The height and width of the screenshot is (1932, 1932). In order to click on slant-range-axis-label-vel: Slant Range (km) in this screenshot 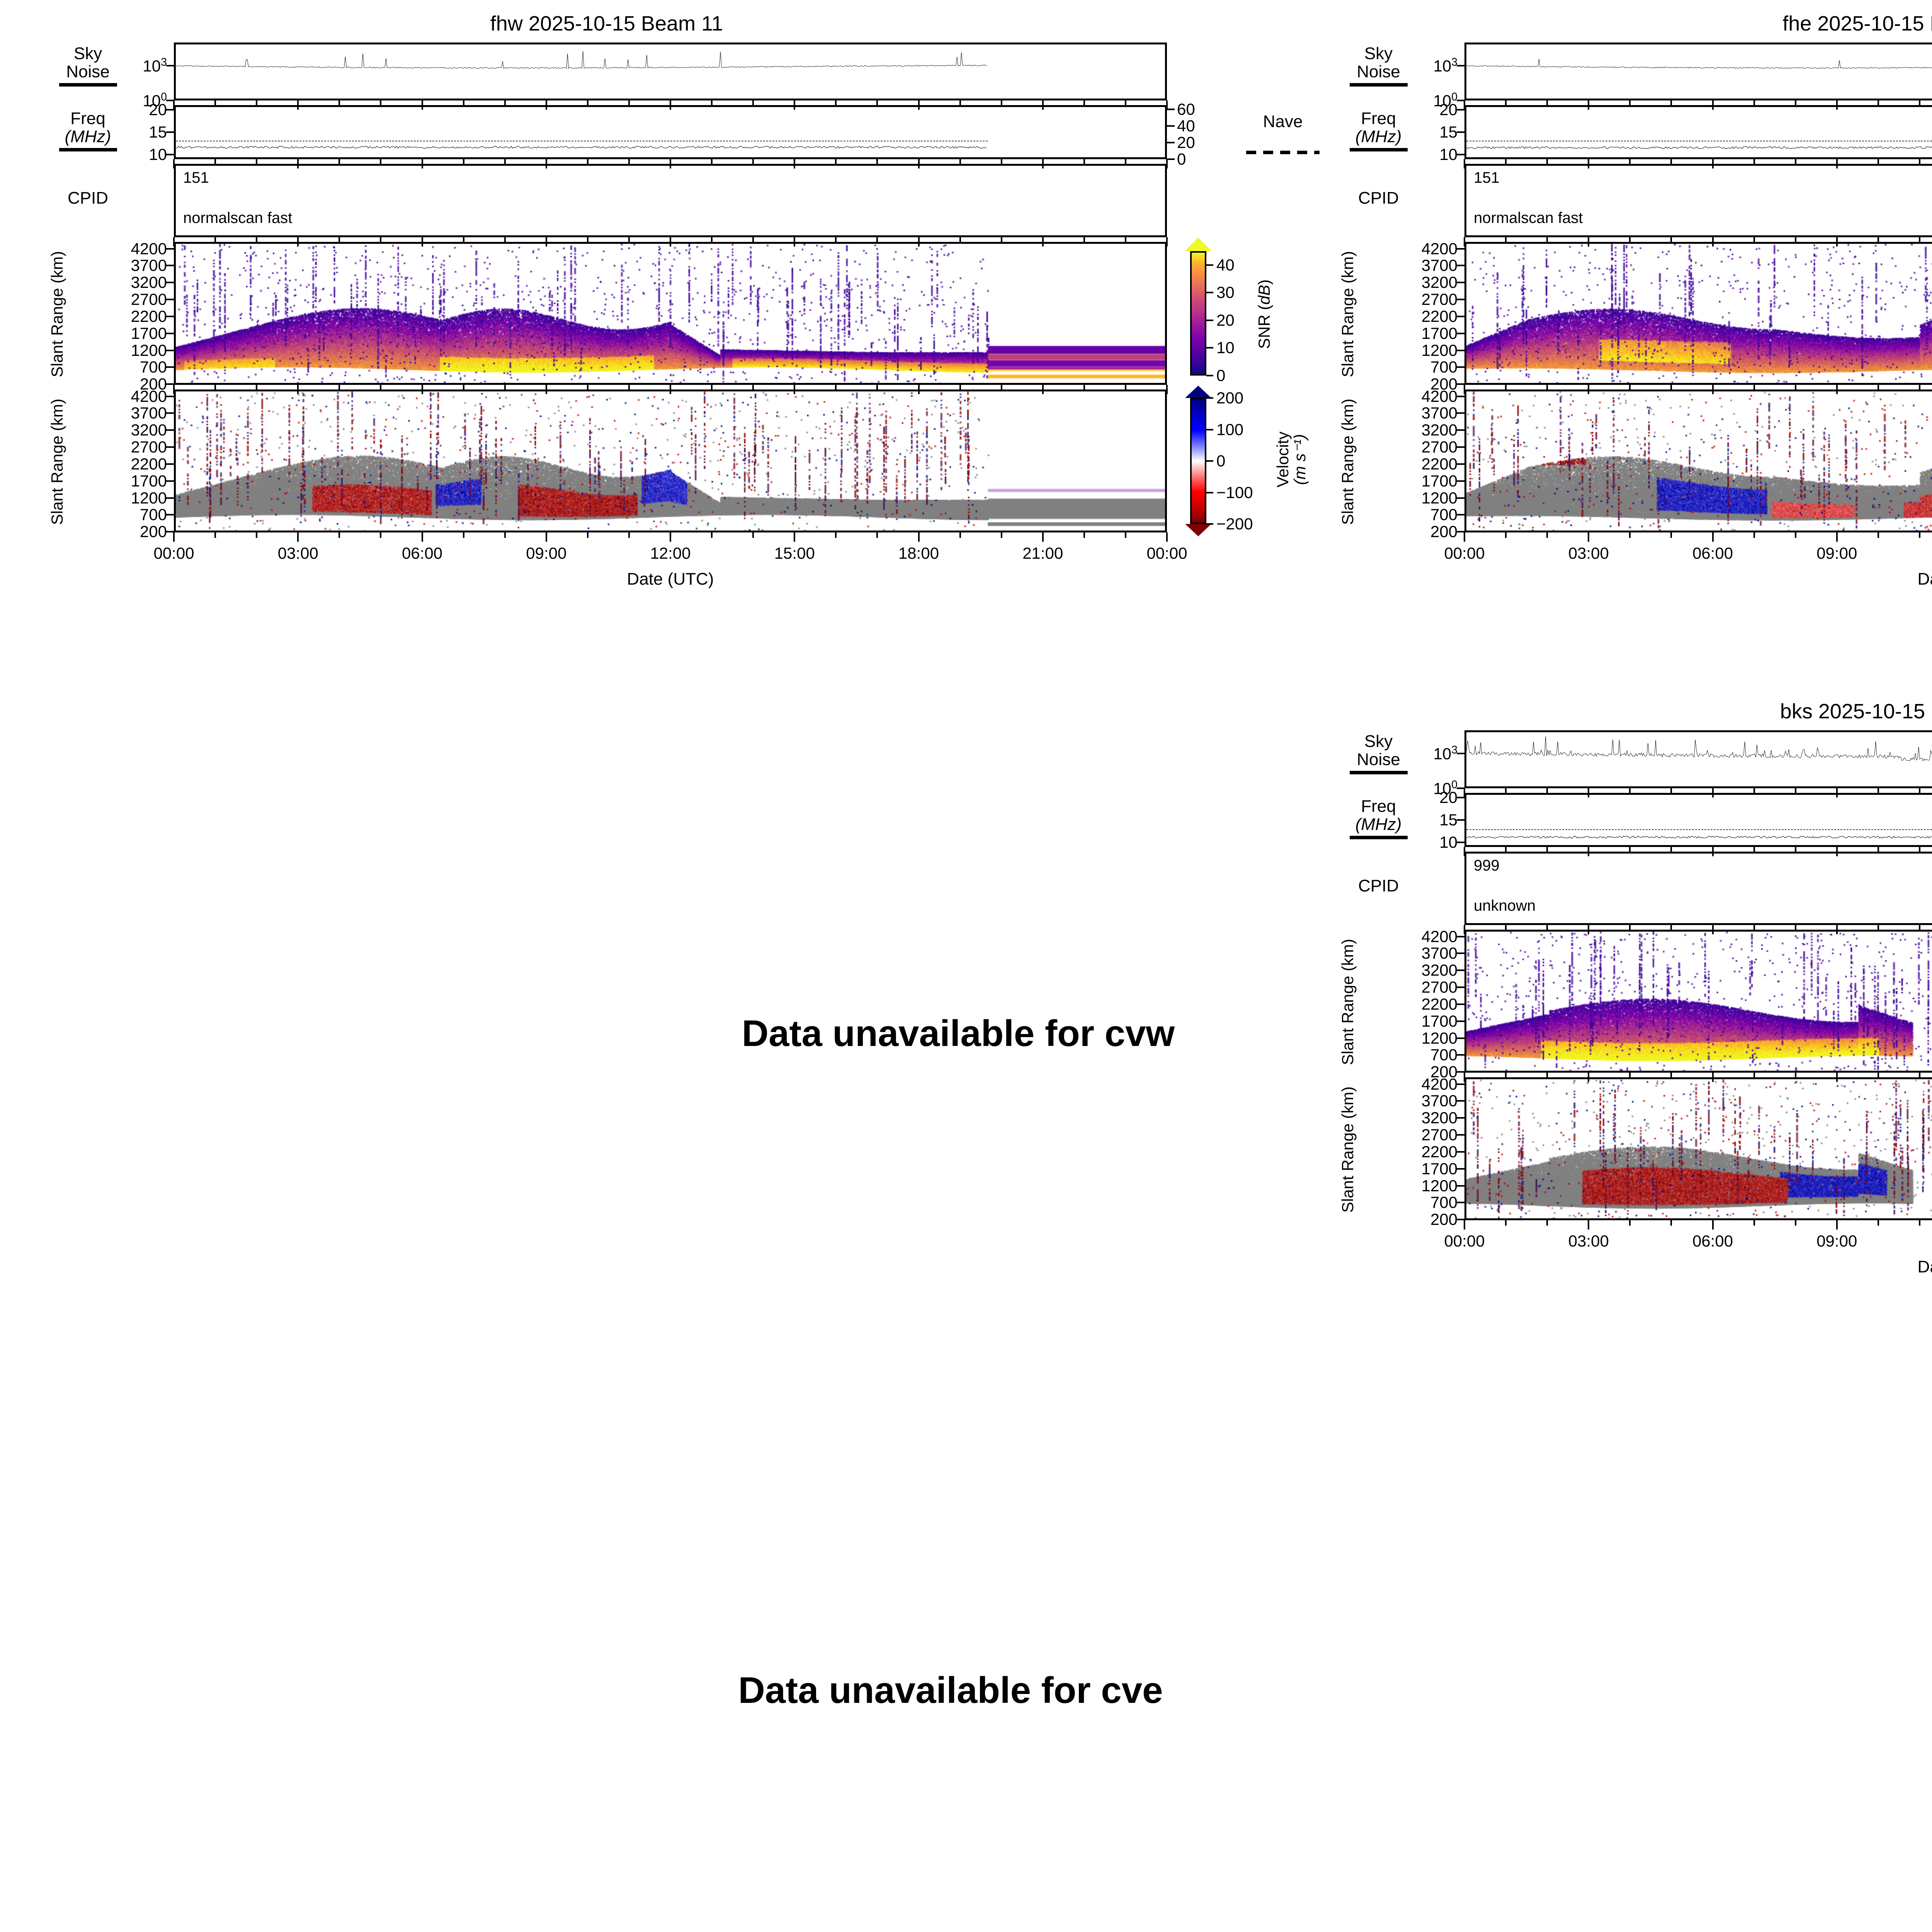, I will do `click(1348, 461)`.